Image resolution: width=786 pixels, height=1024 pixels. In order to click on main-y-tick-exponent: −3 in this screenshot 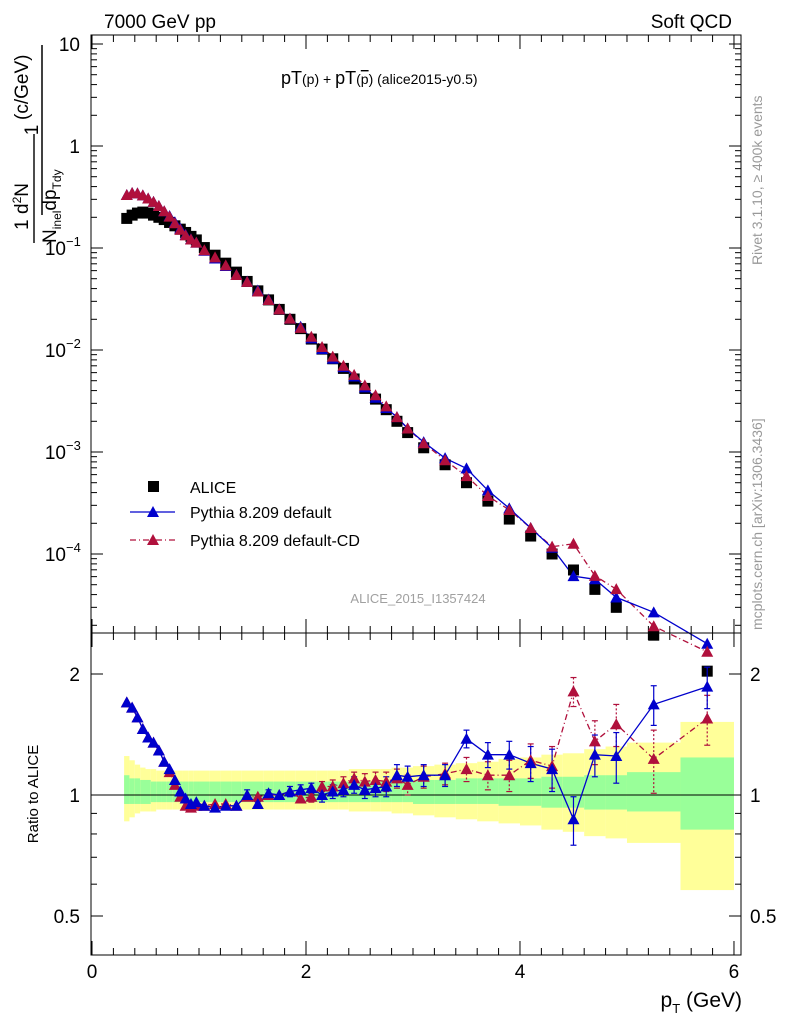, I will do `click(73, 445)`.